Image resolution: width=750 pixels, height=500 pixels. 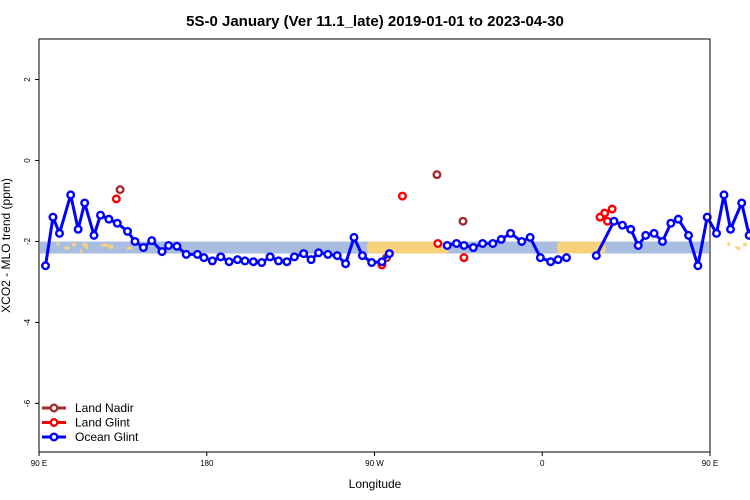 I want to click on legend-item: Land Nadir, so click(x=88, y=408).